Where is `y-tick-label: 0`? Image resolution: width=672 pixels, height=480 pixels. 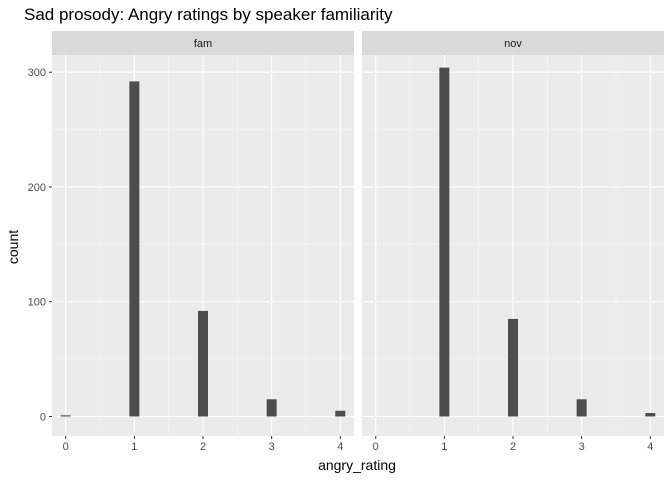
y-tick-label: 0 is located at coordinates (43, 417).